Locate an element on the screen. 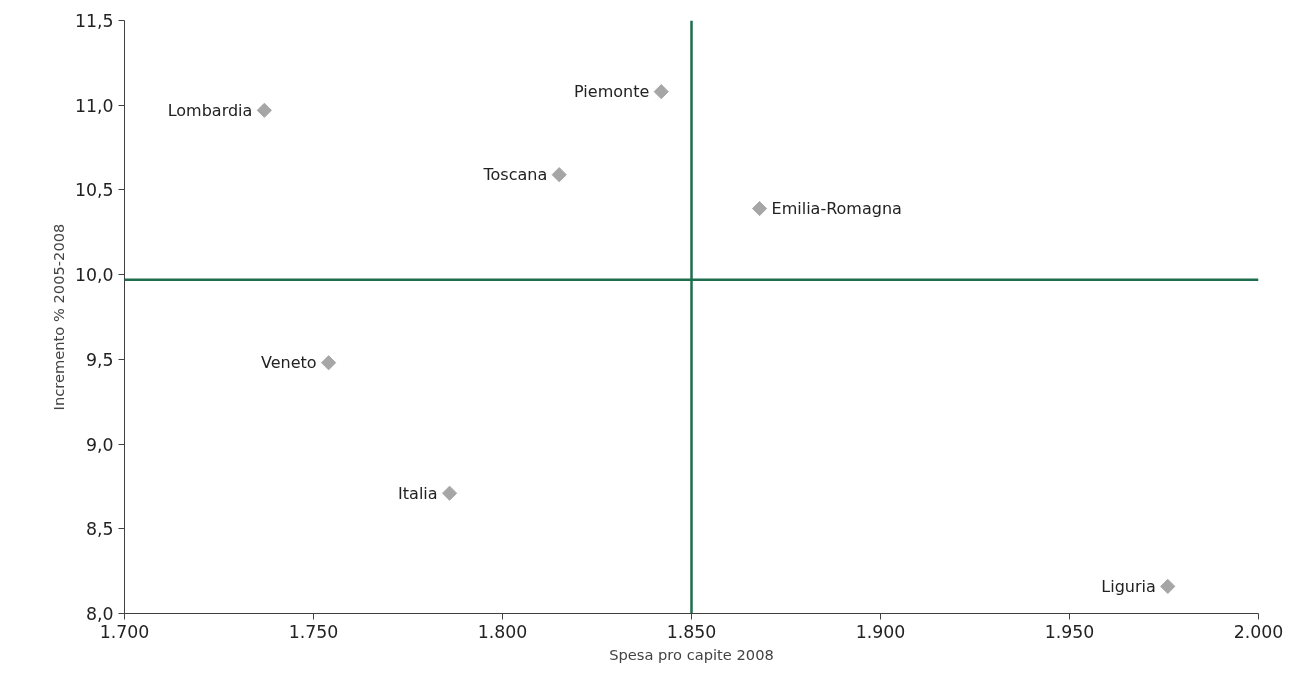 The width and height of the screenshot is (1291, 697). annotation: Piemonte is located at coordinates (612, 92).